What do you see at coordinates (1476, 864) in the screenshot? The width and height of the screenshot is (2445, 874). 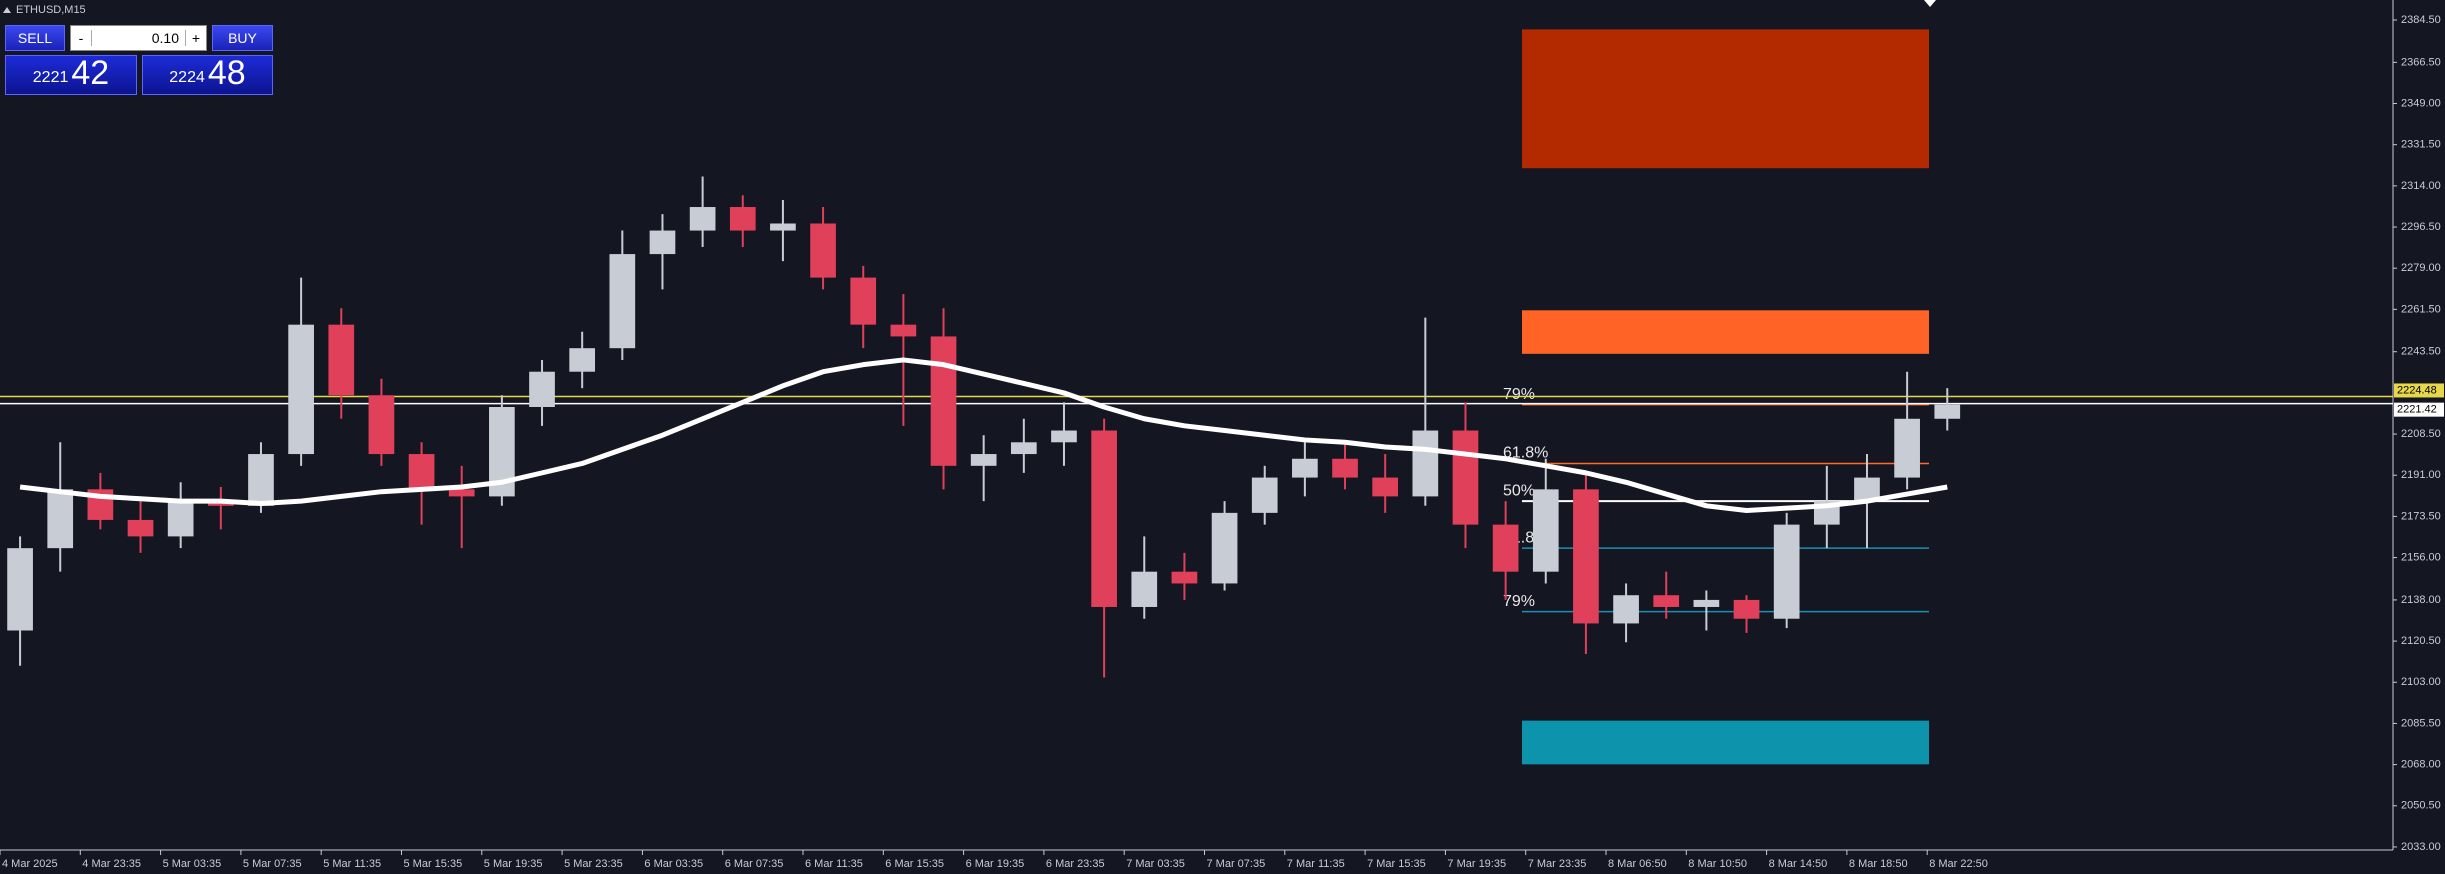 I see `x-tick-label: 7 Mar 19:35` at bounding box center [1476, 864].